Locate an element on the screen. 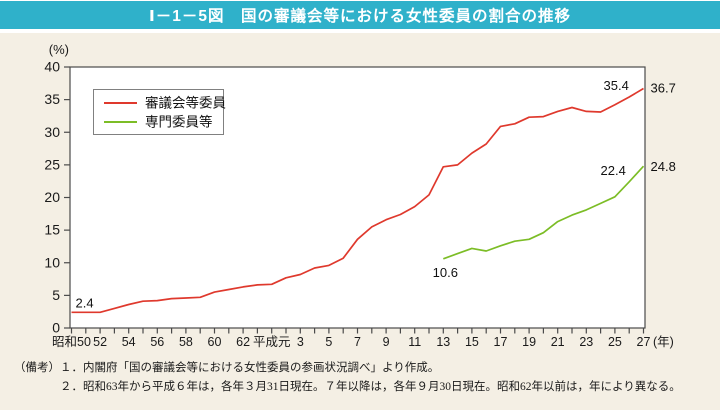 The height and width of the screenshot is (410, 720). x-tick-label: 21 is located at coordinates (558, 342).